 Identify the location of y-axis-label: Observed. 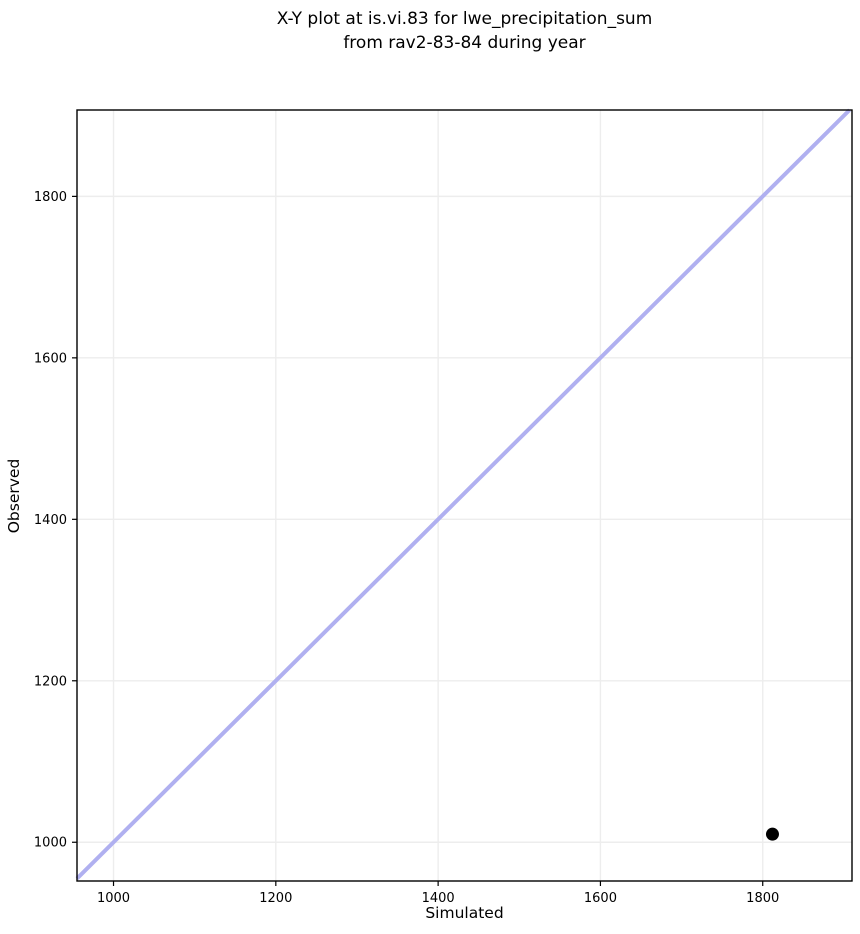
(14, 496).